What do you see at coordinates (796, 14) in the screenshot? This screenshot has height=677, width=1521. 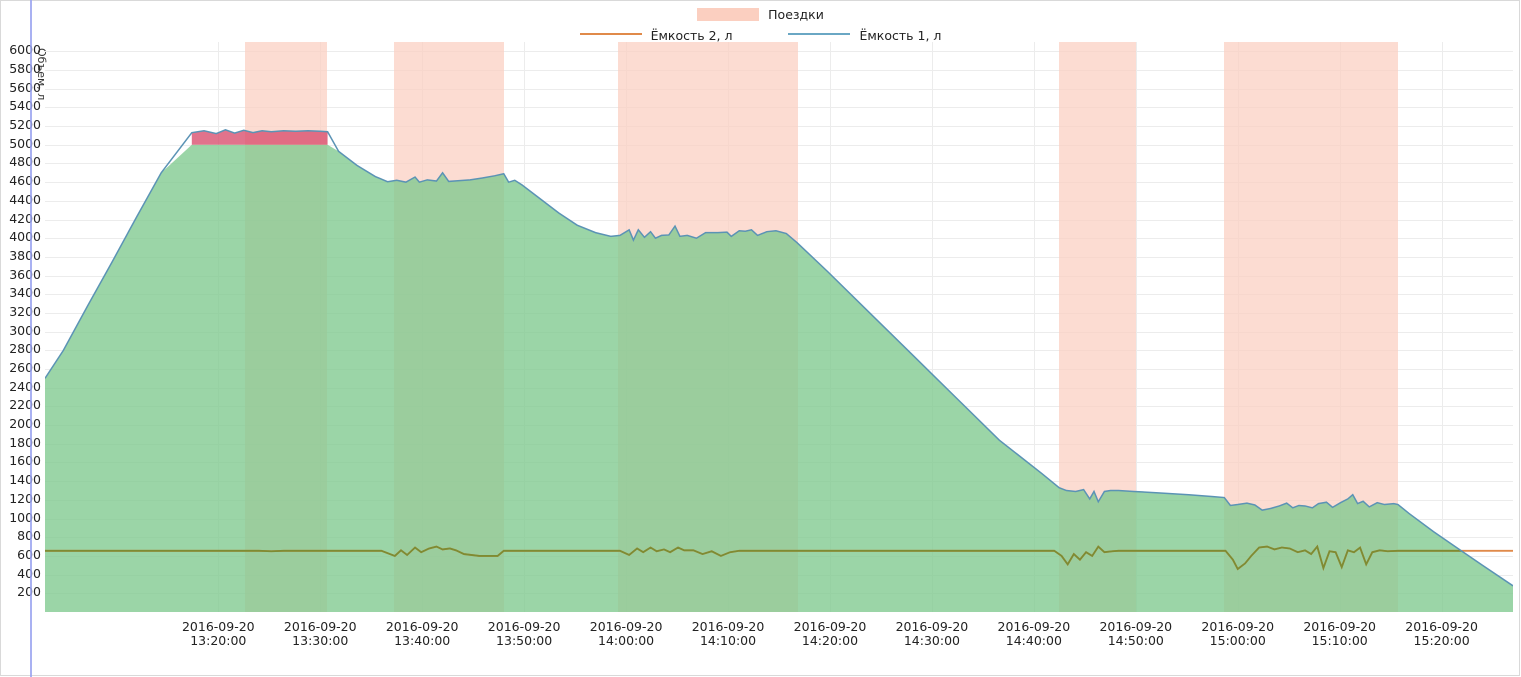 I see `legend-label-trips: Поездки` at bounding box center [796, 14].